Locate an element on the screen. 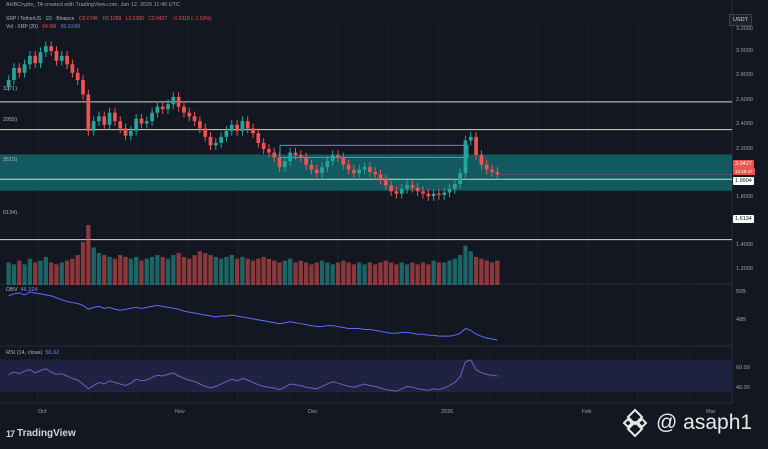  rsi-line is located at coordinates (253, 375).